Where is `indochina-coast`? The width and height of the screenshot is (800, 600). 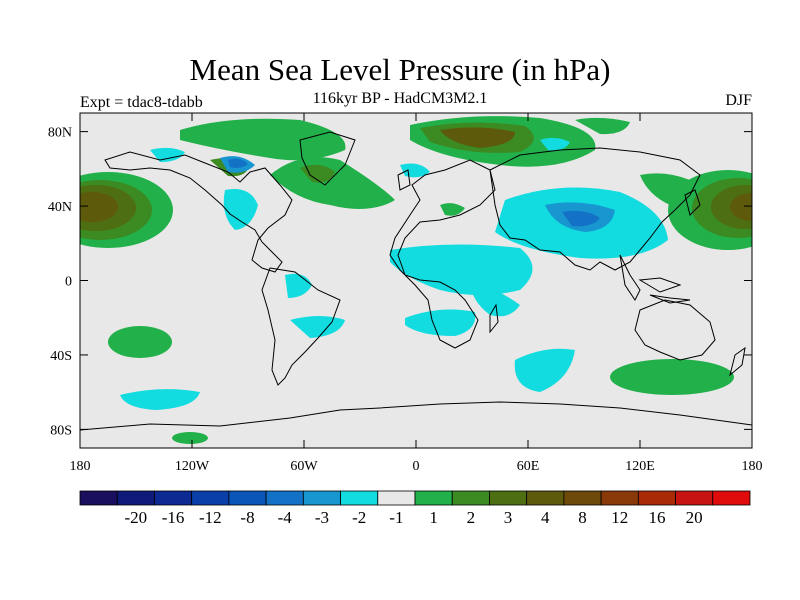
indochina-coast is located at coordinates (630, 277).